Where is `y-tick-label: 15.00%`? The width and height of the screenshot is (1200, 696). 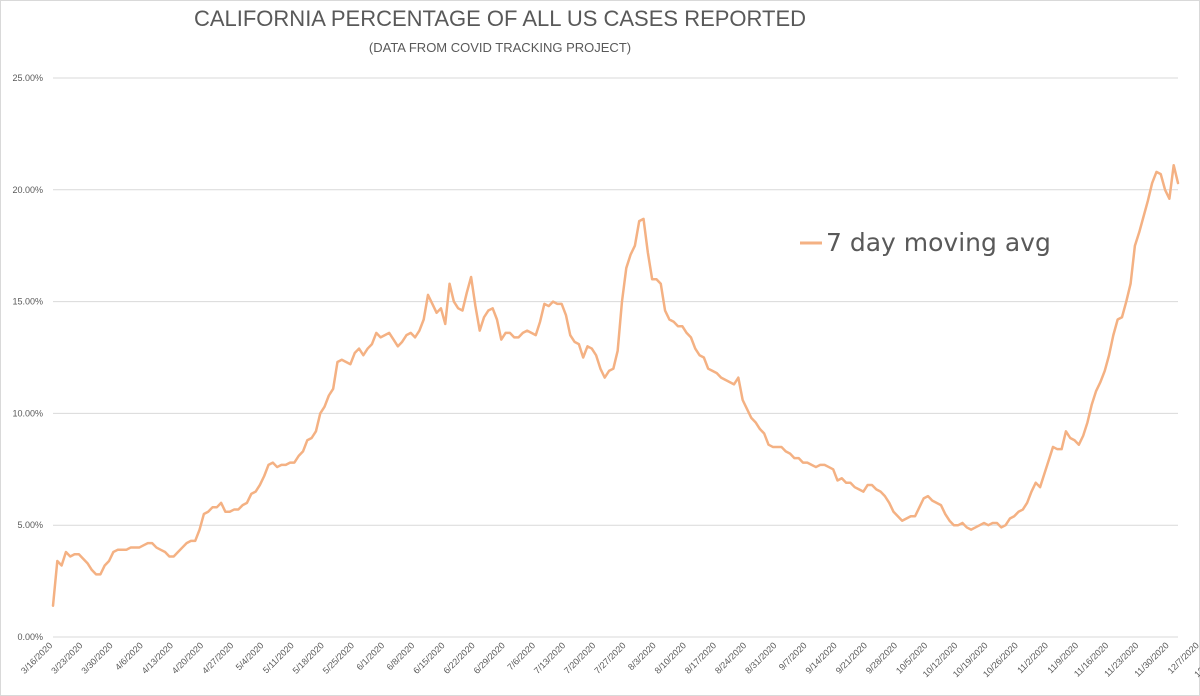 y-tick-label: 15.00% is located at coordinates (27, 302).